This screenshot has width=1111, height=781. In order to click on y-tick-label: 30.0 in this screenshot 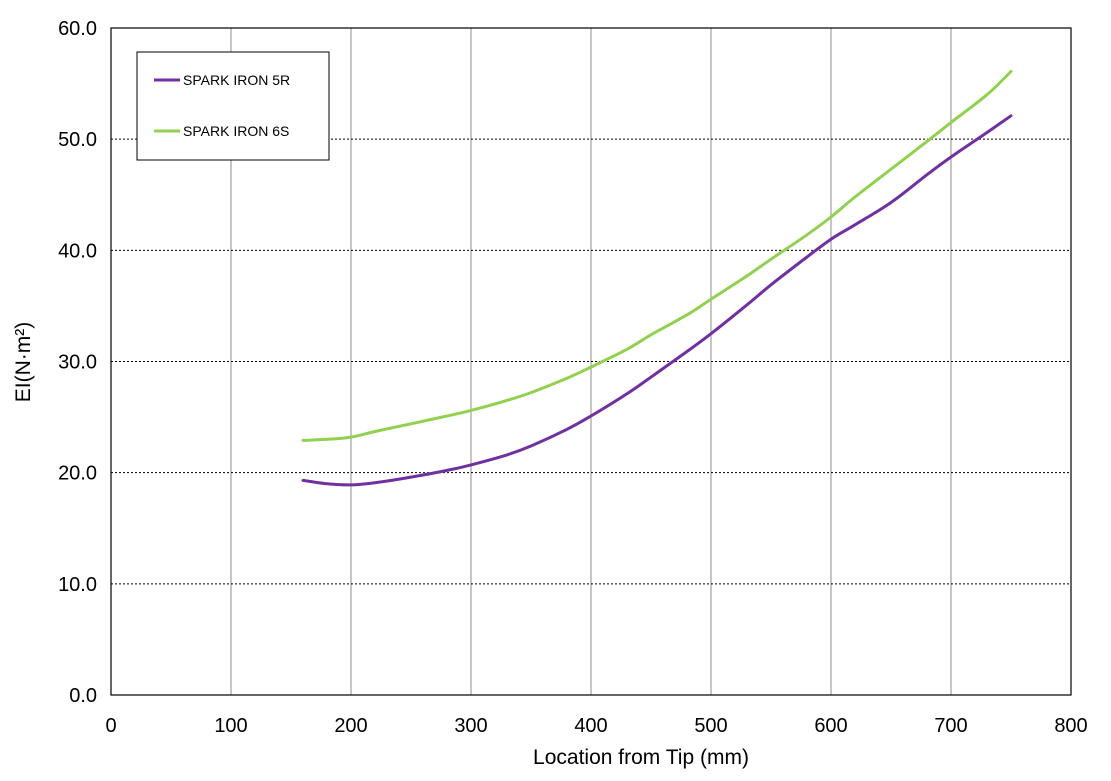, I will do `click(77, 363)`.